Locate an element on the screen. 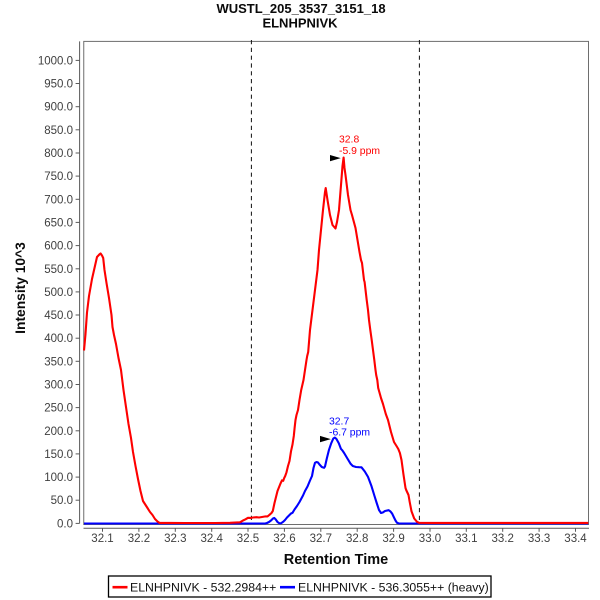 The image size is (600, 600). svg-text: 550.0 is located at coordinates (58, 270).